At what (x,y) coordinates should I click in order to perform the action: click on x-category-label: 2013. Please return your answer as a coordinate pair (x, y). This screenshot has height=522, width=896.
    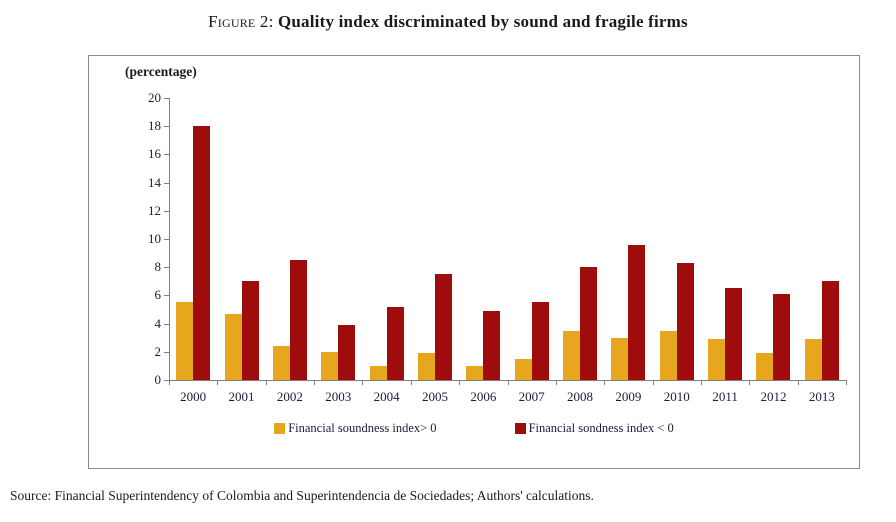
    Looking at the image, I should click on (821, 396).